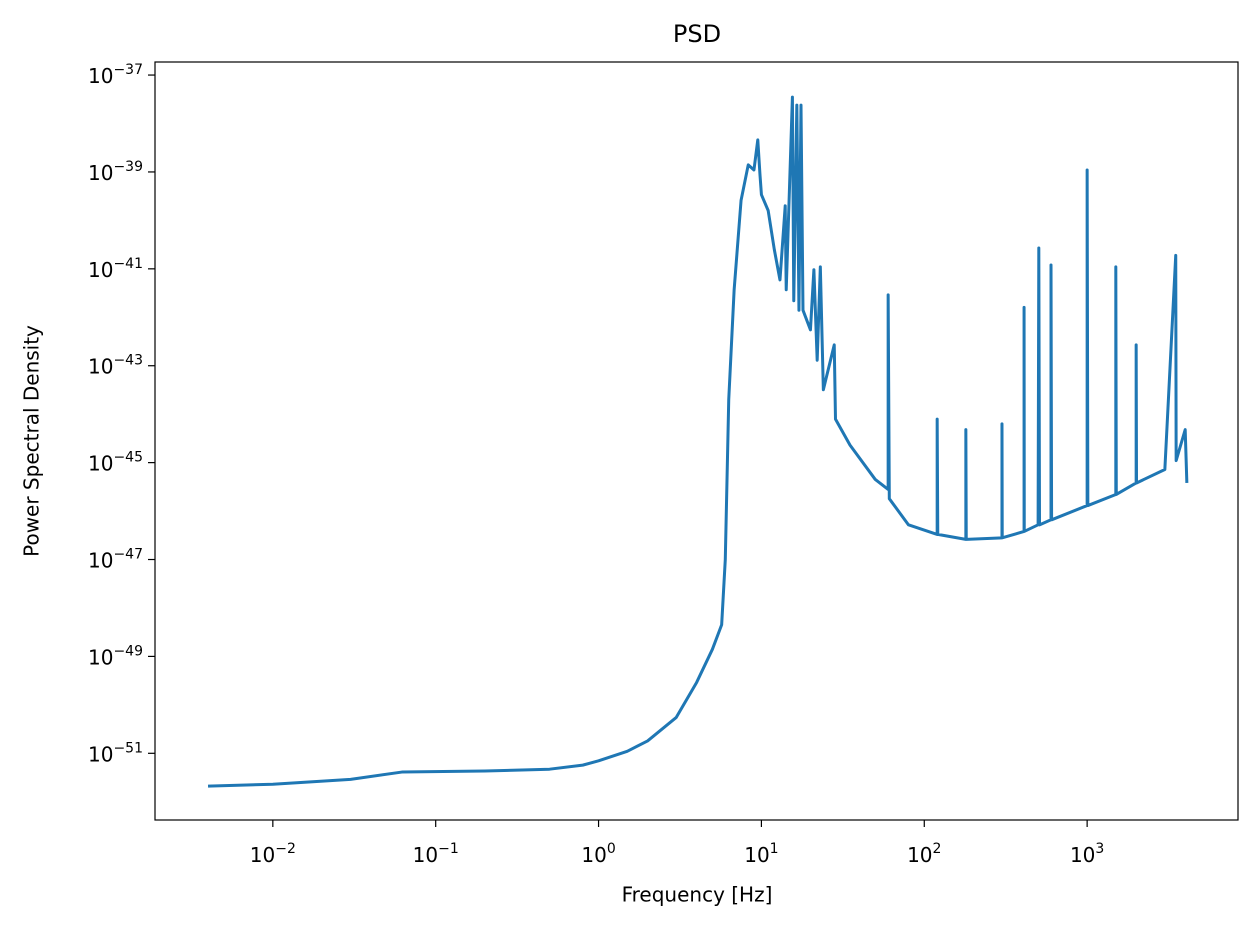 This screenshot has width=1258, height=934. I want to click on x-tick-label: 10³, so click(1087, 854).